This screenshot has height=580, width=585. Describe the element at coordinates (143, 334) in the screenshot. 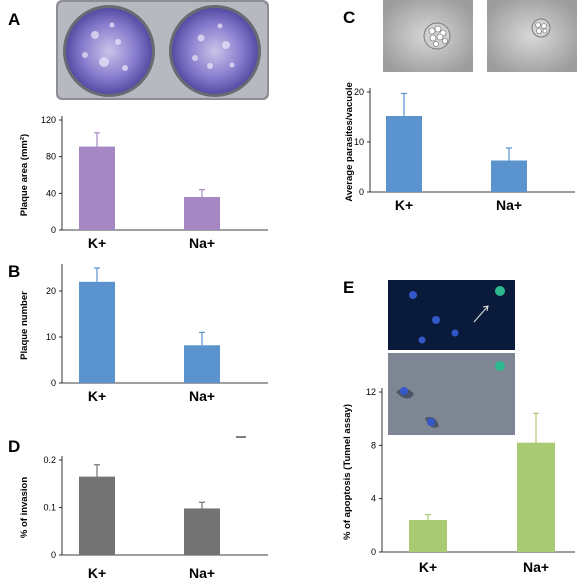

I see `chart-b-plaque-number: 0 10 20 K+ Na+ Plaque number` at that location.